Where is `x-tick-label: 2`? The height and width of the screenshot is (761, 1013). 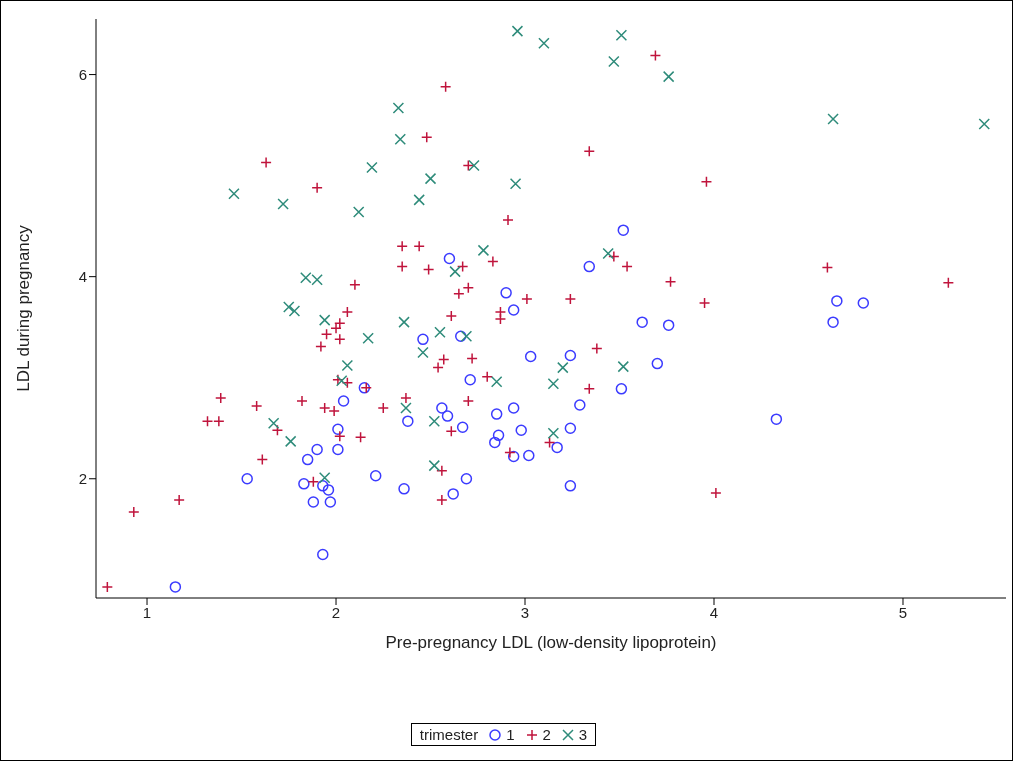
x-tick-label: 2 is located at coordinates (336, 612).